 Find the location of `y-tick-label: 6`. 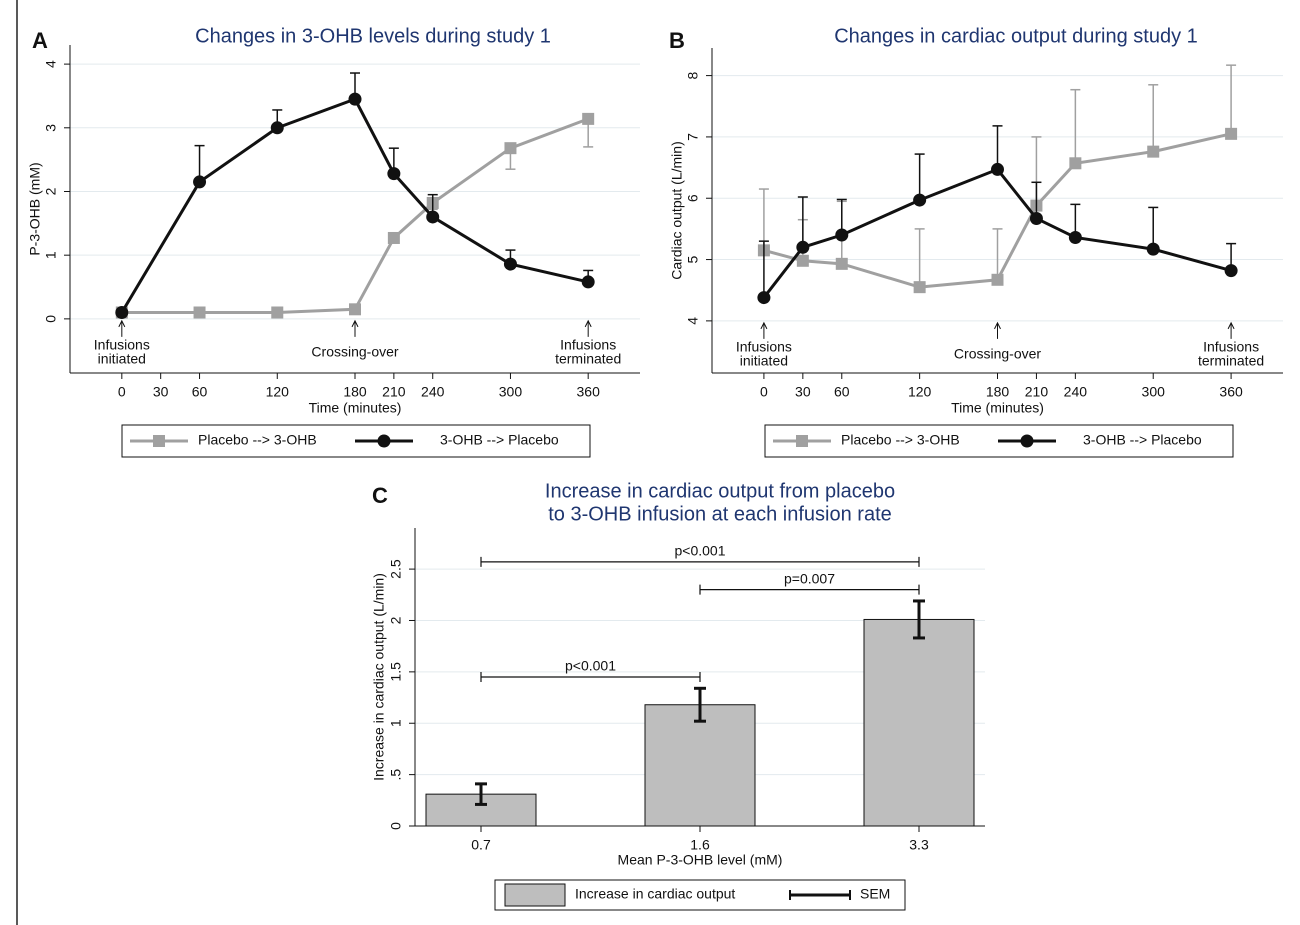

y-tick-label: 6 is located at coordinates (693, 198).